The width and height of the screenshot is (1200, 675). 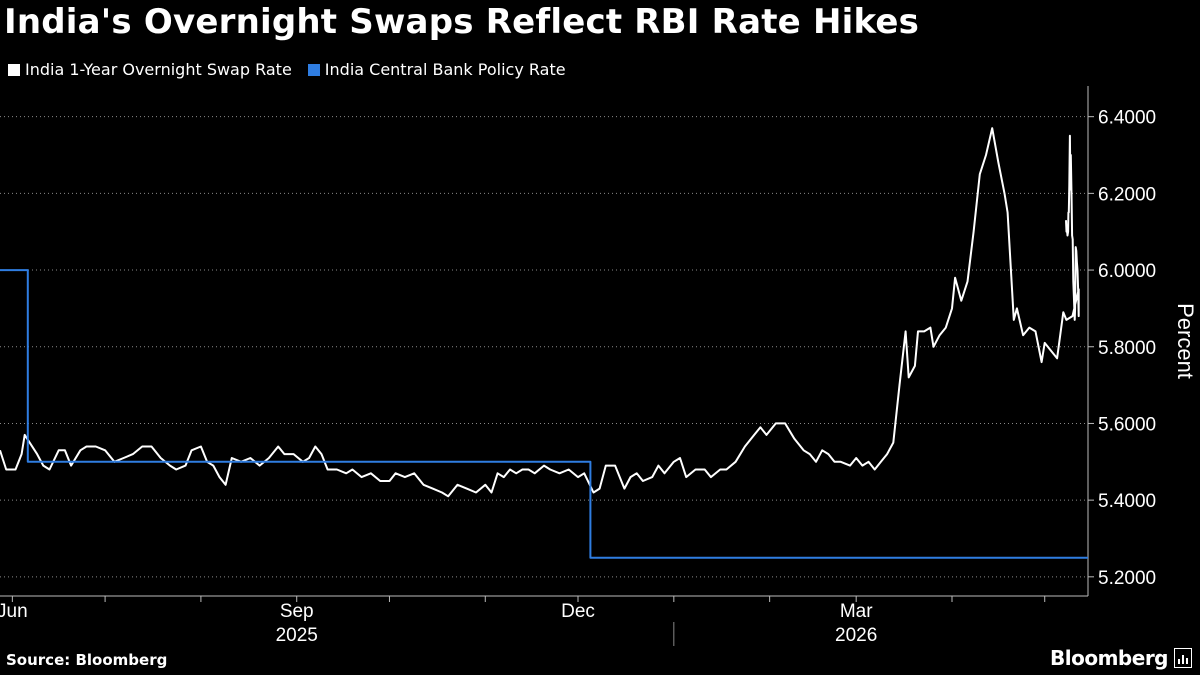 I want to click on bloomberg-chart-icon, so click(x=1183, y=658).